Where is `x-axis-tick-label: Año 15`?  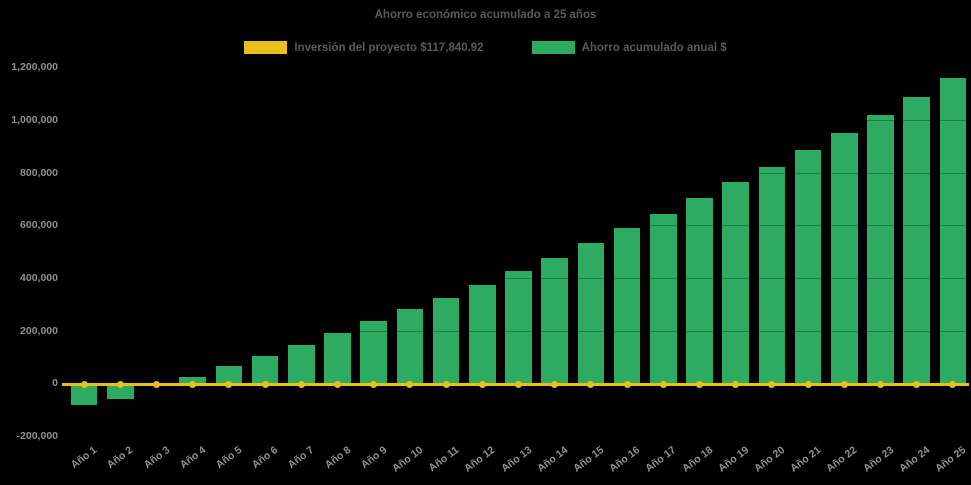
x-axis-tick-label: Año 15 is located at coordinates (588, 459).